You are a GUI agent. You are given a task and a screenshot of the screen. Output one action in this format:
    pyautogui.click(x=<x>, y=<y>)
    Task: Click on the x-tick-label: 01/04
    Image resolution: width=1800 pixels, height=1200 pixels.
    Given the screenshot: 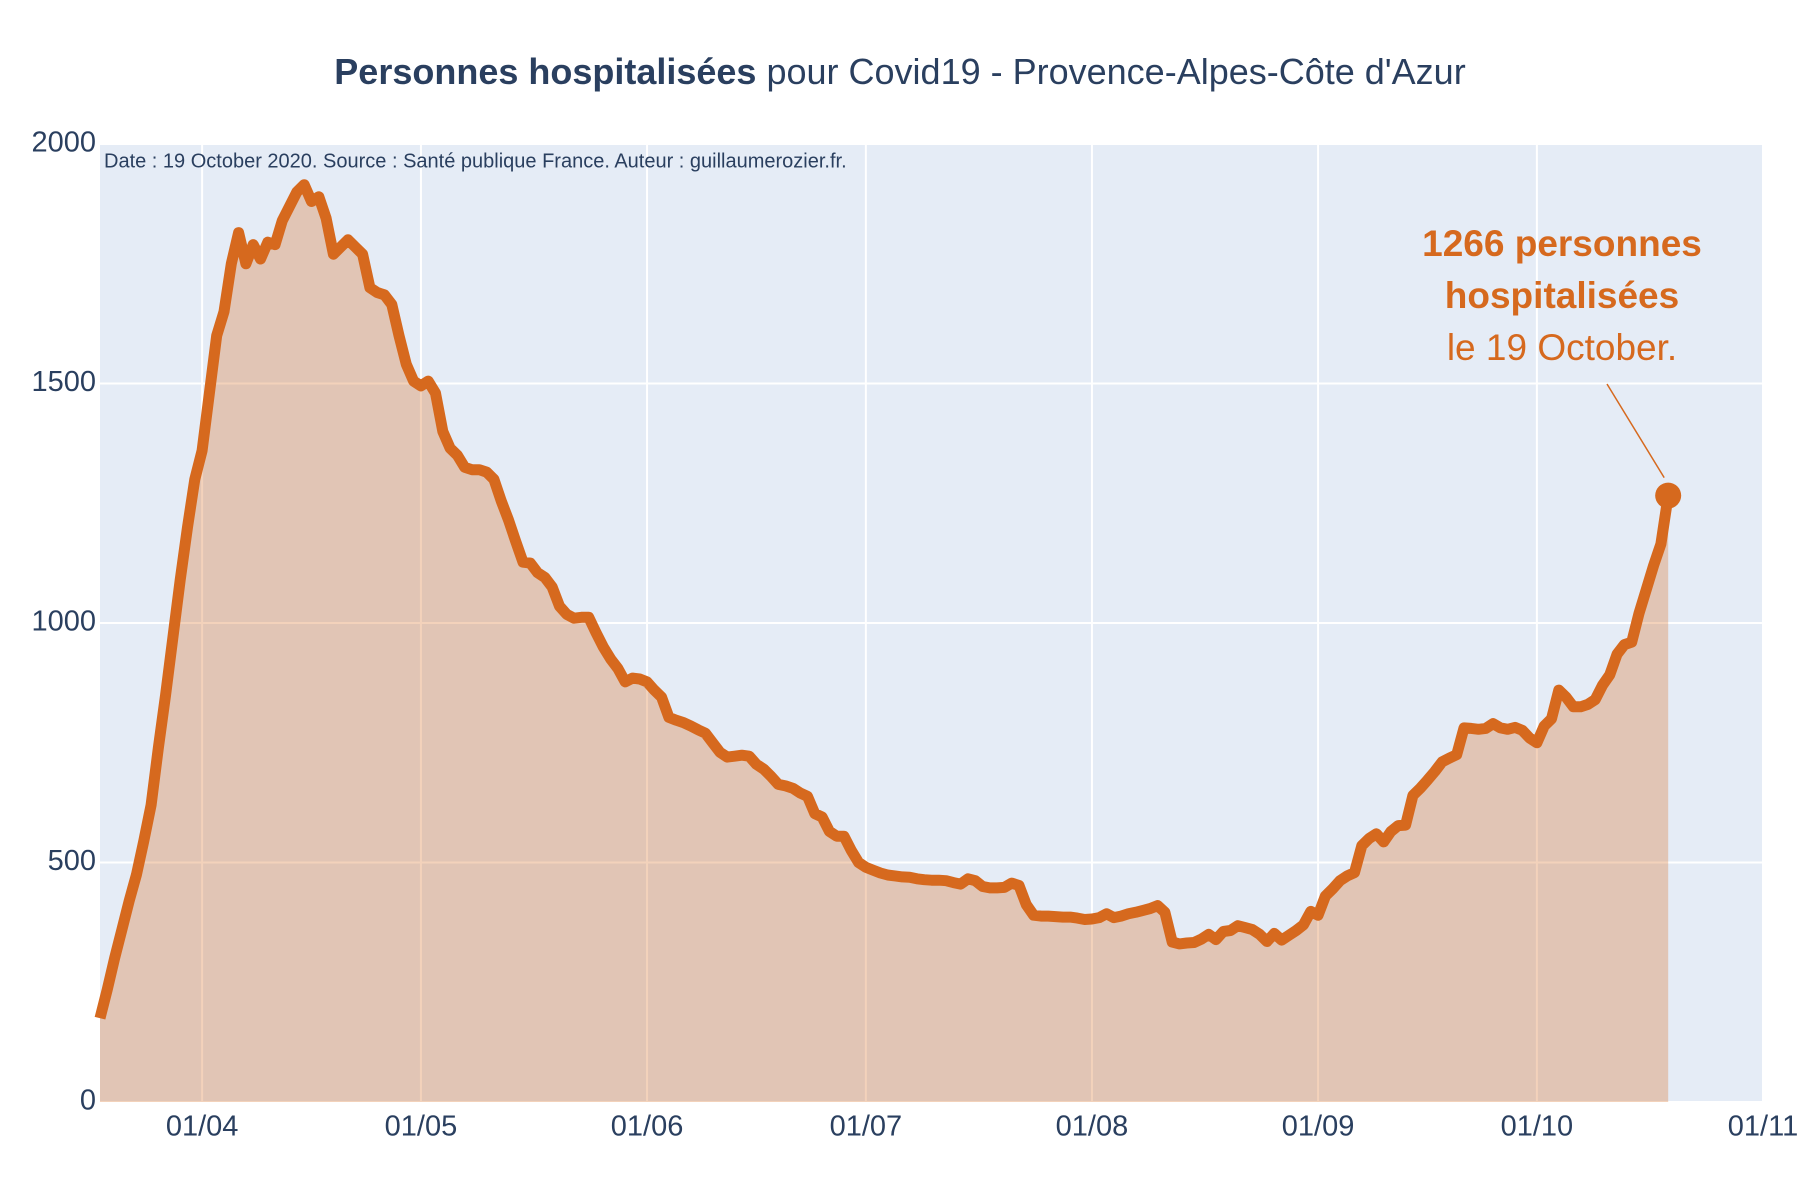 What is the action you would take?
    pyautogui.click(x=202, y=1127)
    